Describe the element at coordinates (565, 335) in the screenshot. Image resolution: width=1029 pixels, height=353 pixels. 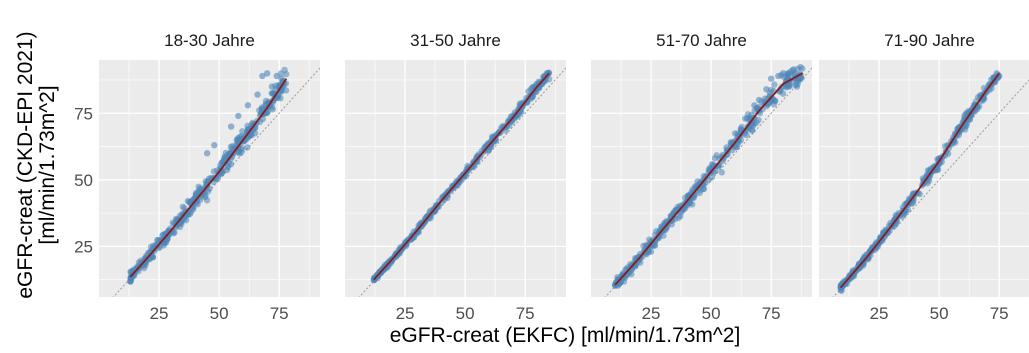
I see `x-axis-title: eGFR-creat (EKFC) [ml/min/1.73m^2]` at that location.